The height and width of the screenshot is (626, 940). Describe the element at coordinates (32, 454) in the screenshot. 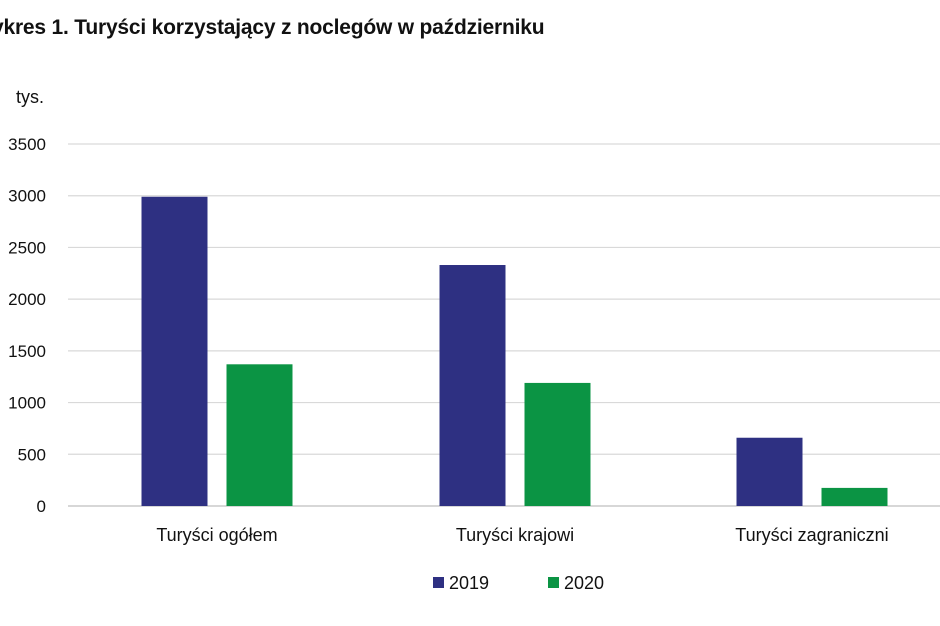

I see `y-tick-label: 500` at that location.